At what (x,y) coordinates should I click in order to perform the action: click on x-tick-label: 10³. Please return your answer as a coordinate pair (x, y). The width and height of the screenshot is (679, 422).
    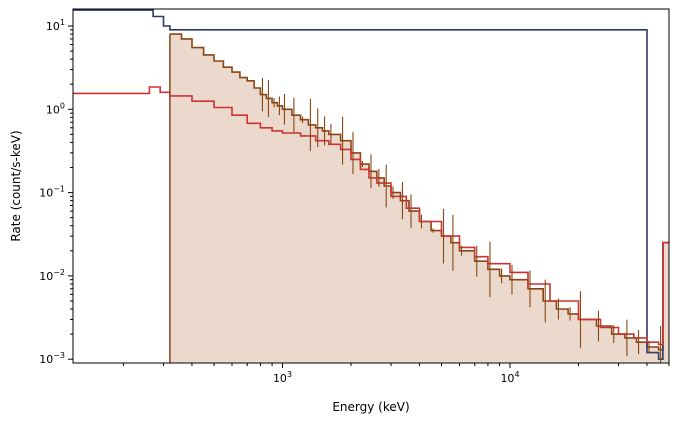
    Looking at the image, I should click on (282, 377).